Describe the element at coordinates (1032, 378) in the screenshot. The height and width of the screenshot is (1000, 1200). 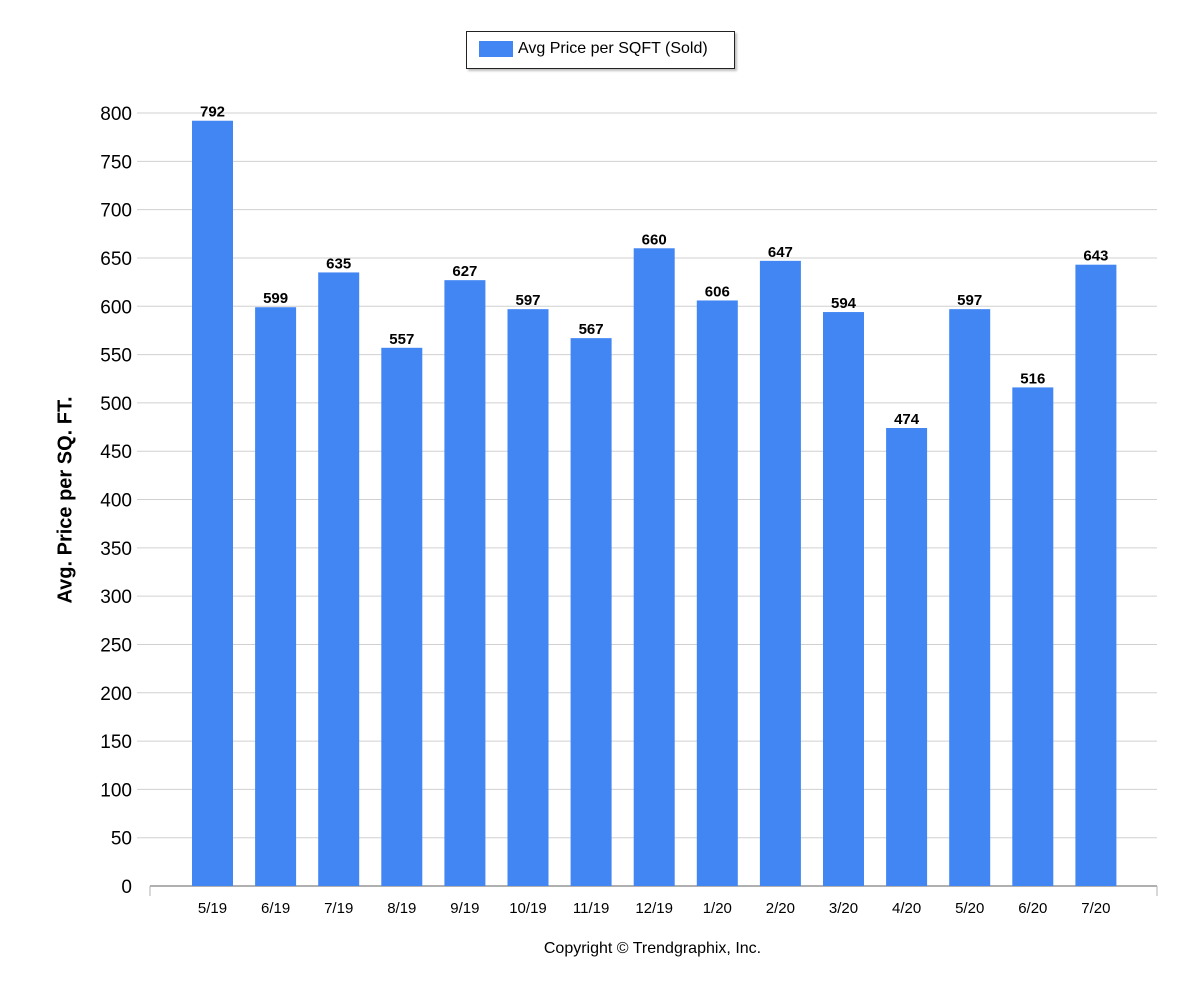
I see `data-label: 516` at that location.